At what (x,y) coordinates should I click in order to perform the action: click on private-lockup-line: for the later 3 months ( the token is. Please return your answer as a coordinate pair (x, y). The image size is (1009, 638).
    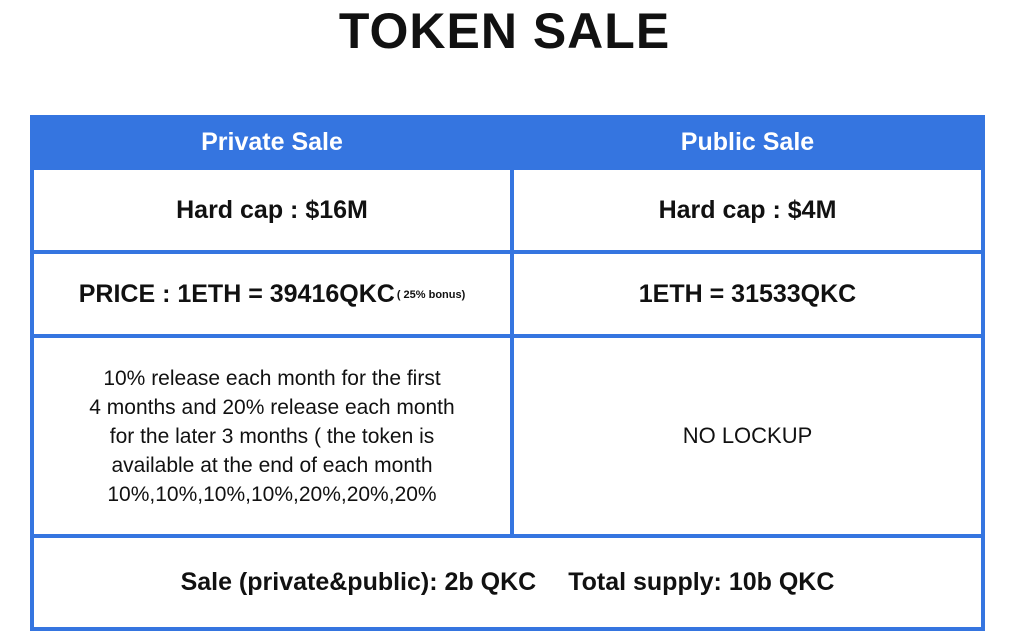
    Looking at the image, I should click on (272, 436).